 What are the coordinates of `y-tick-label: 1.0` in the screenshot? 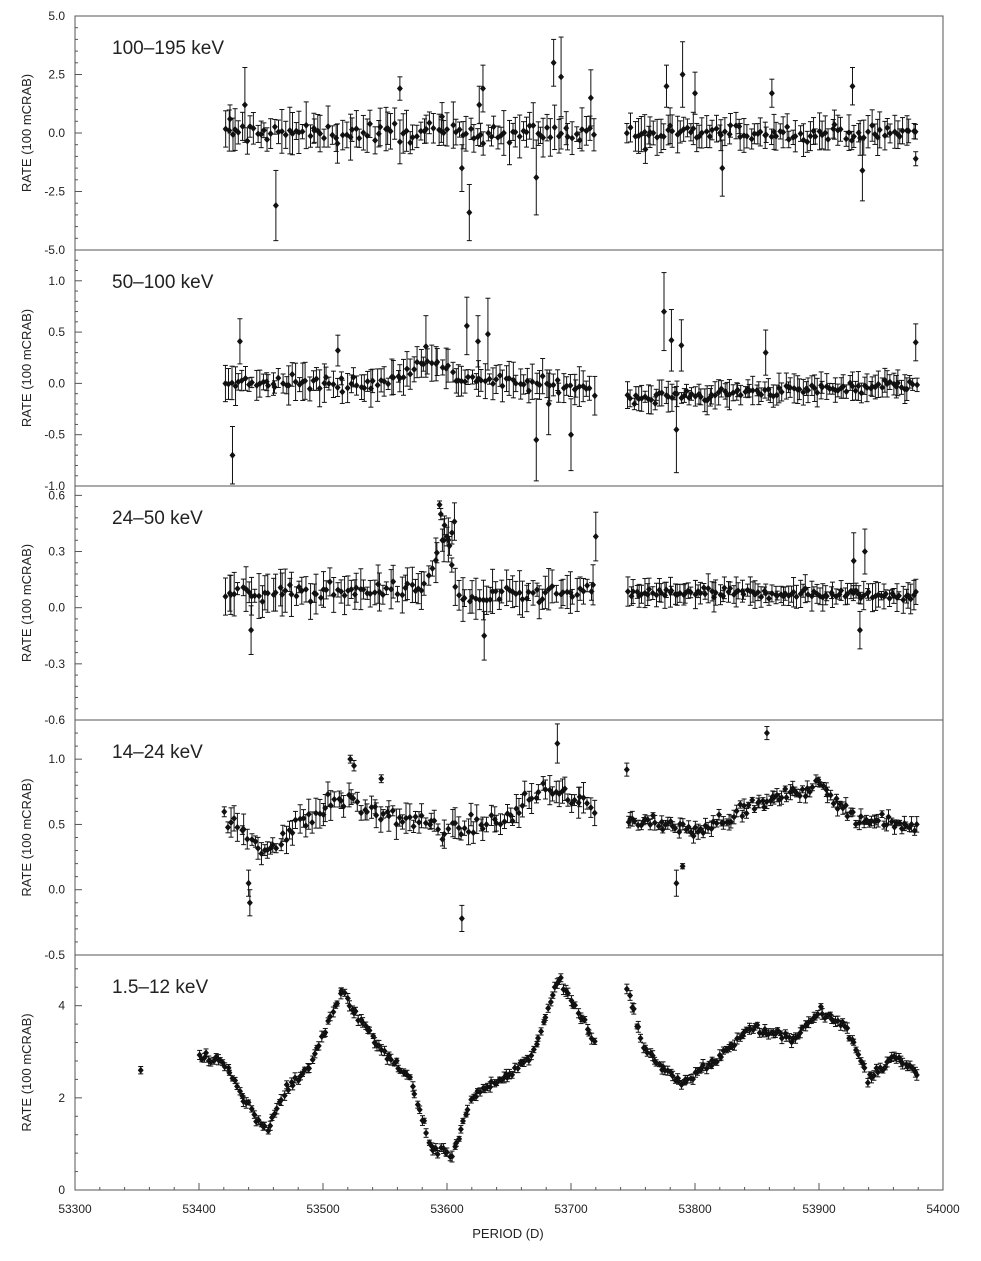 It's located at (56, 281).